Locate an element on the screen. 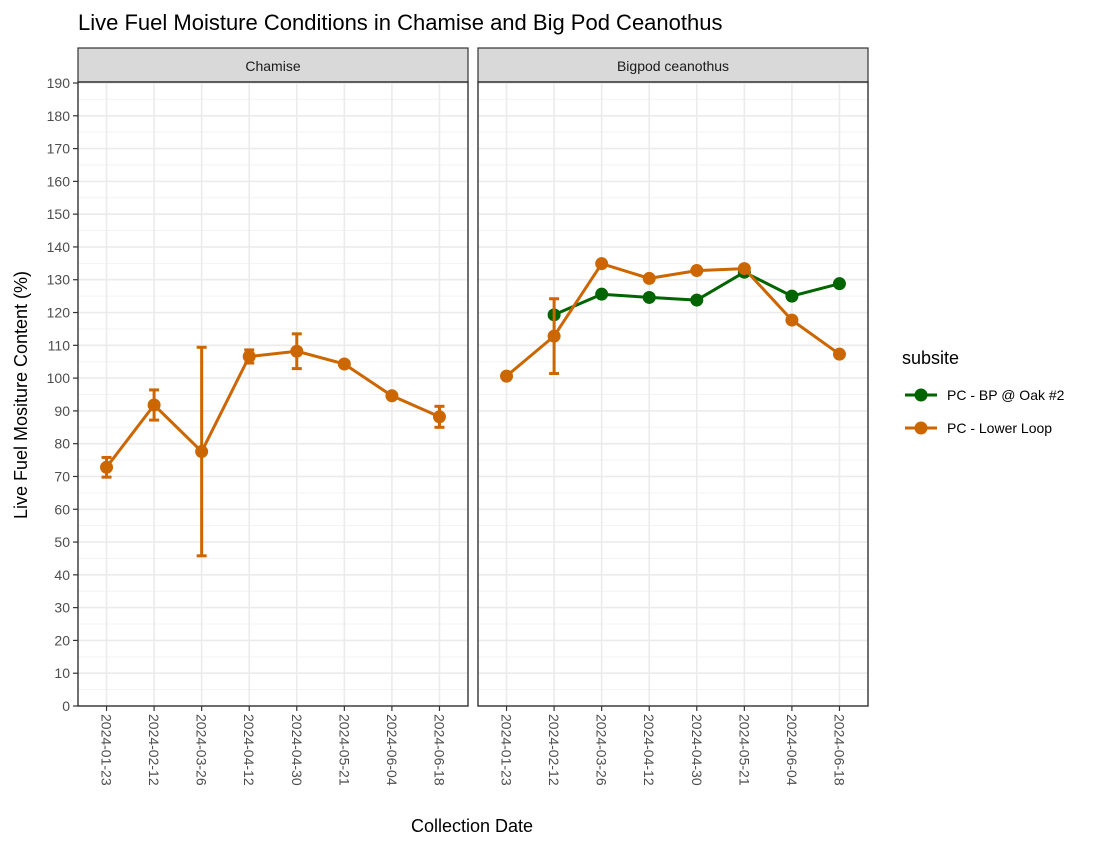 Image resolution: width=1120 pixels, height=846 pixels. legend: subsite PC - BP @ Oak #2 PC - Lower Loop is located at coordinates (983, 392).